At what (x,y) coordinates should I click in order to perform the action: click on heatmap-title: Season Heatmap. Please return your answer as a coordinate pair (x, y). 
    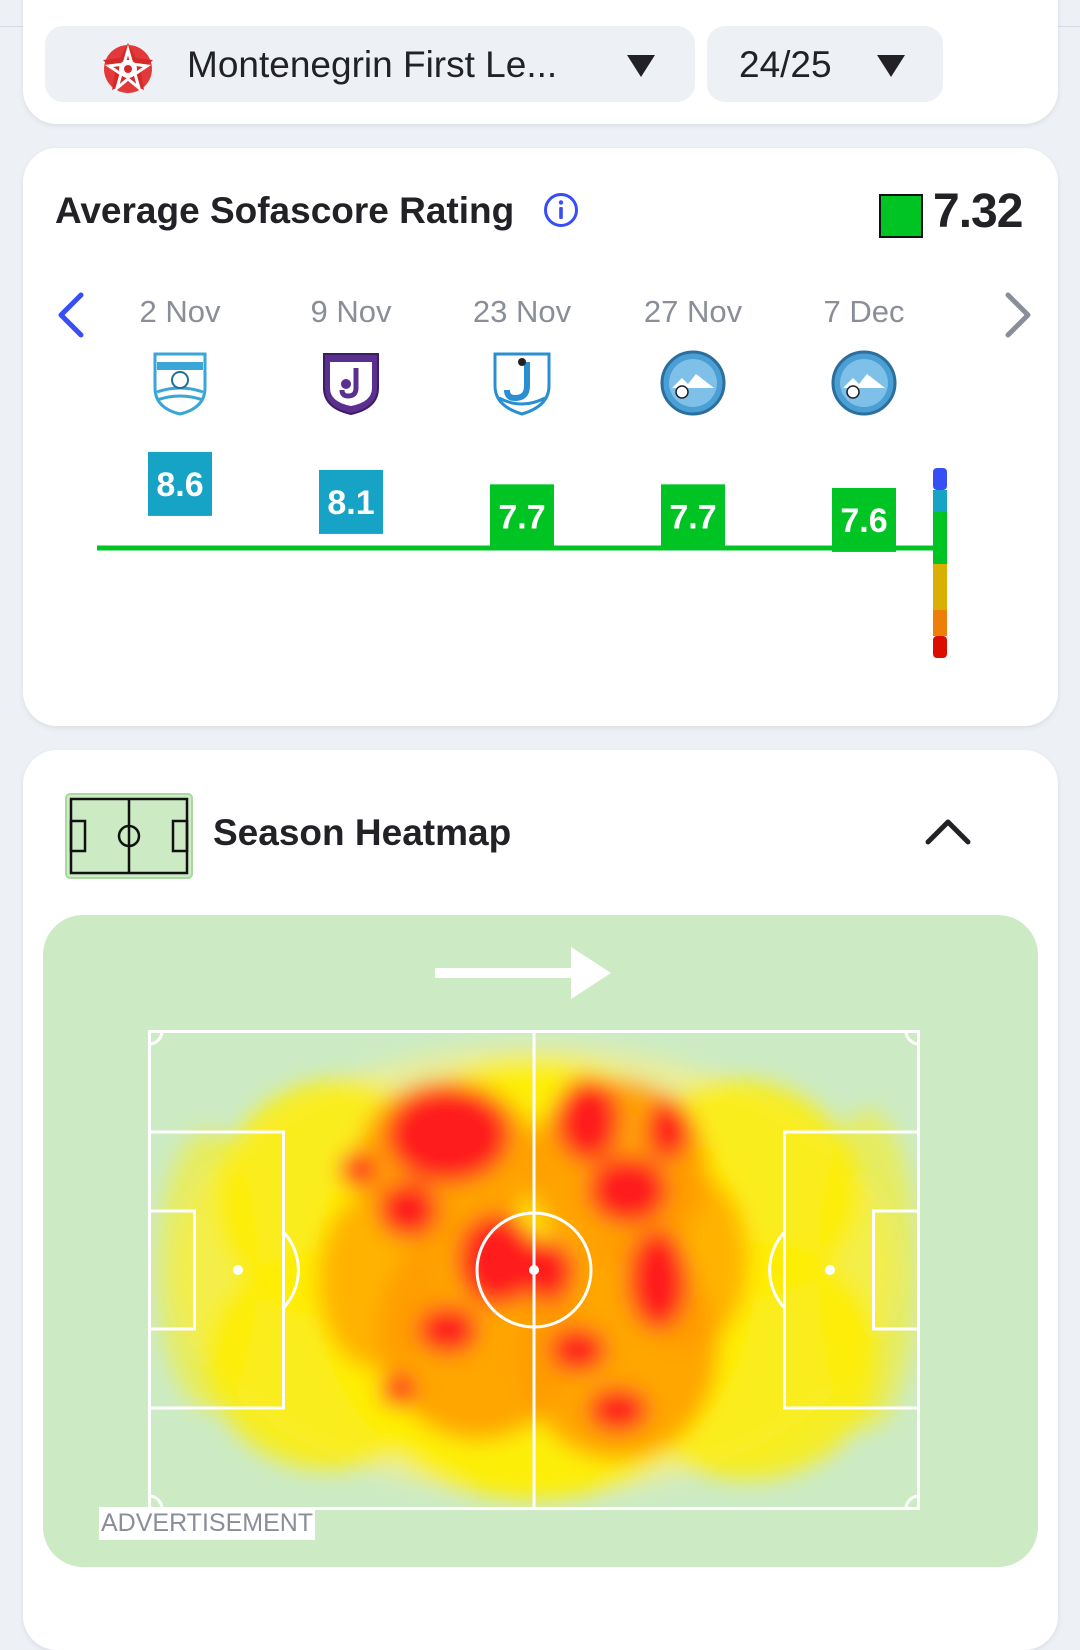
    Looking at the image, I should click on (362, 832).